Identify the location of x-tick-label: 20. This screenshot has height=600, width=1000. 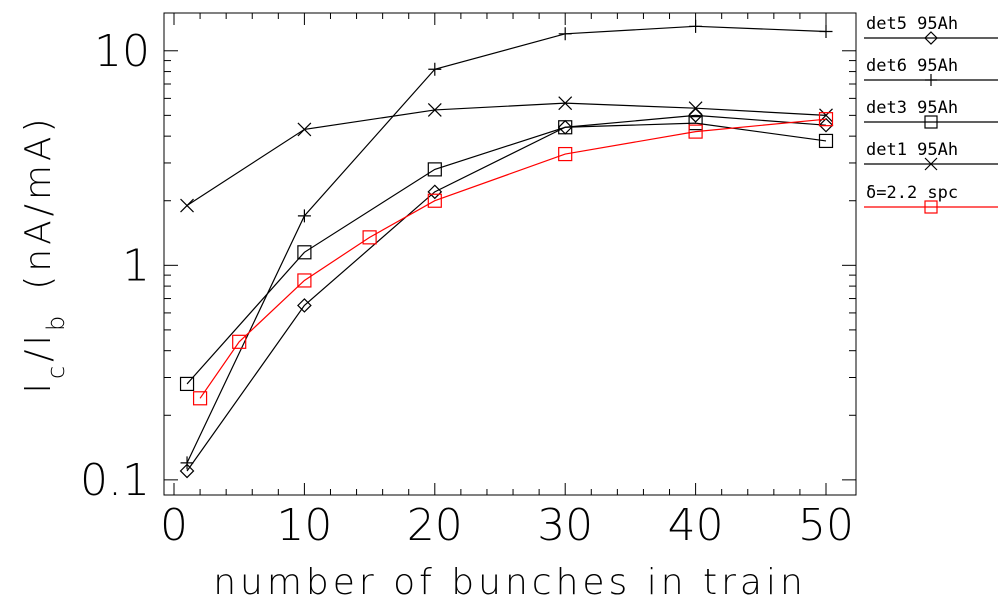
(435, 525).